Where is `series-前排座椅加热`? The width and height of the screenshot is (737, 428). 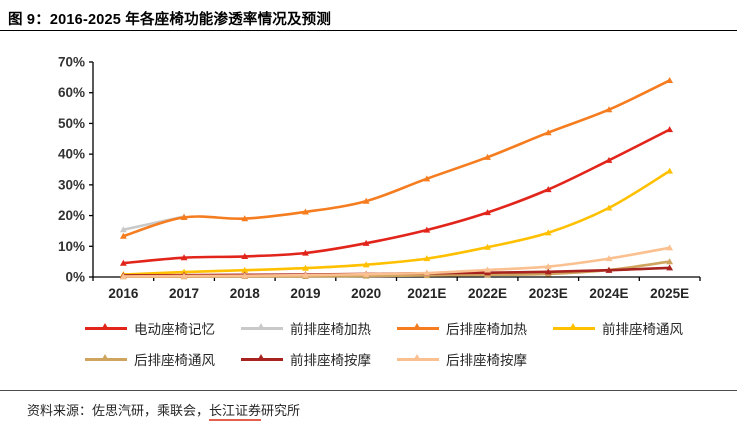 series-前排座椅加热 is located at coordinates (153, 223).